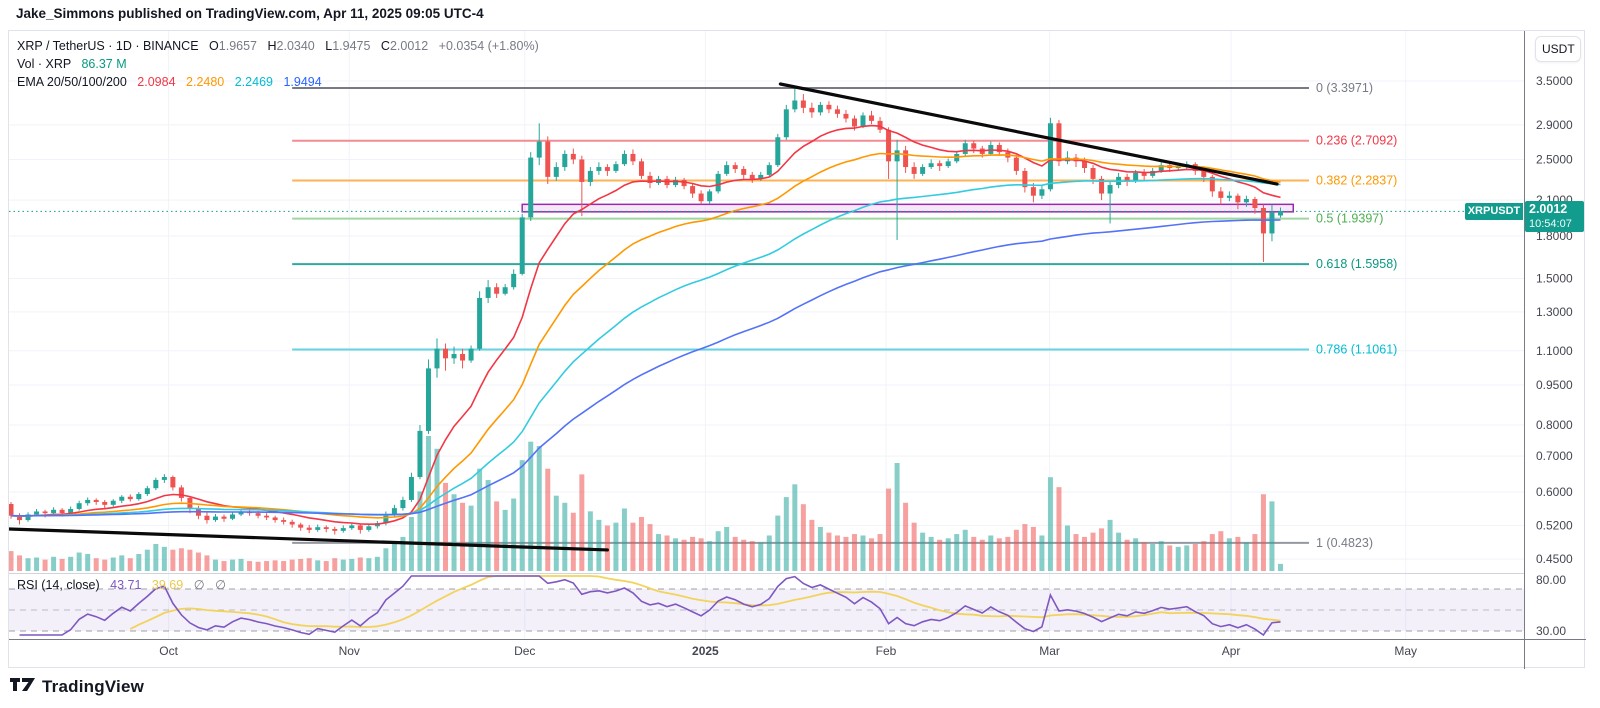 This screenshot has height=708, width=1600. I want to click on volume-value: 86.37 M, so click(104, 64).